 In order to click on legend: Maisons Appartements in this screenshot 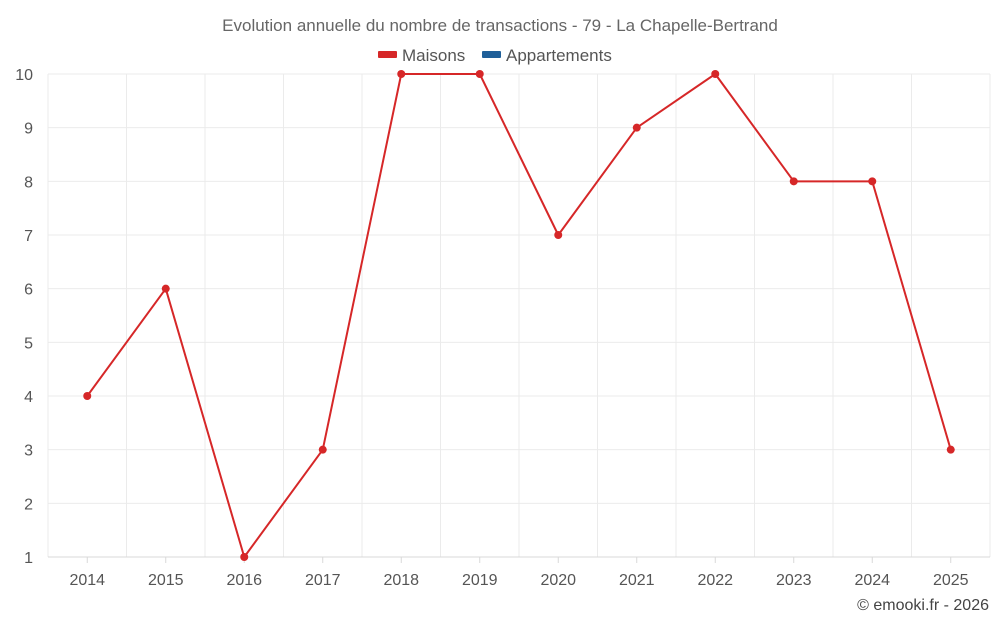, I will do `click(495, 55)`.